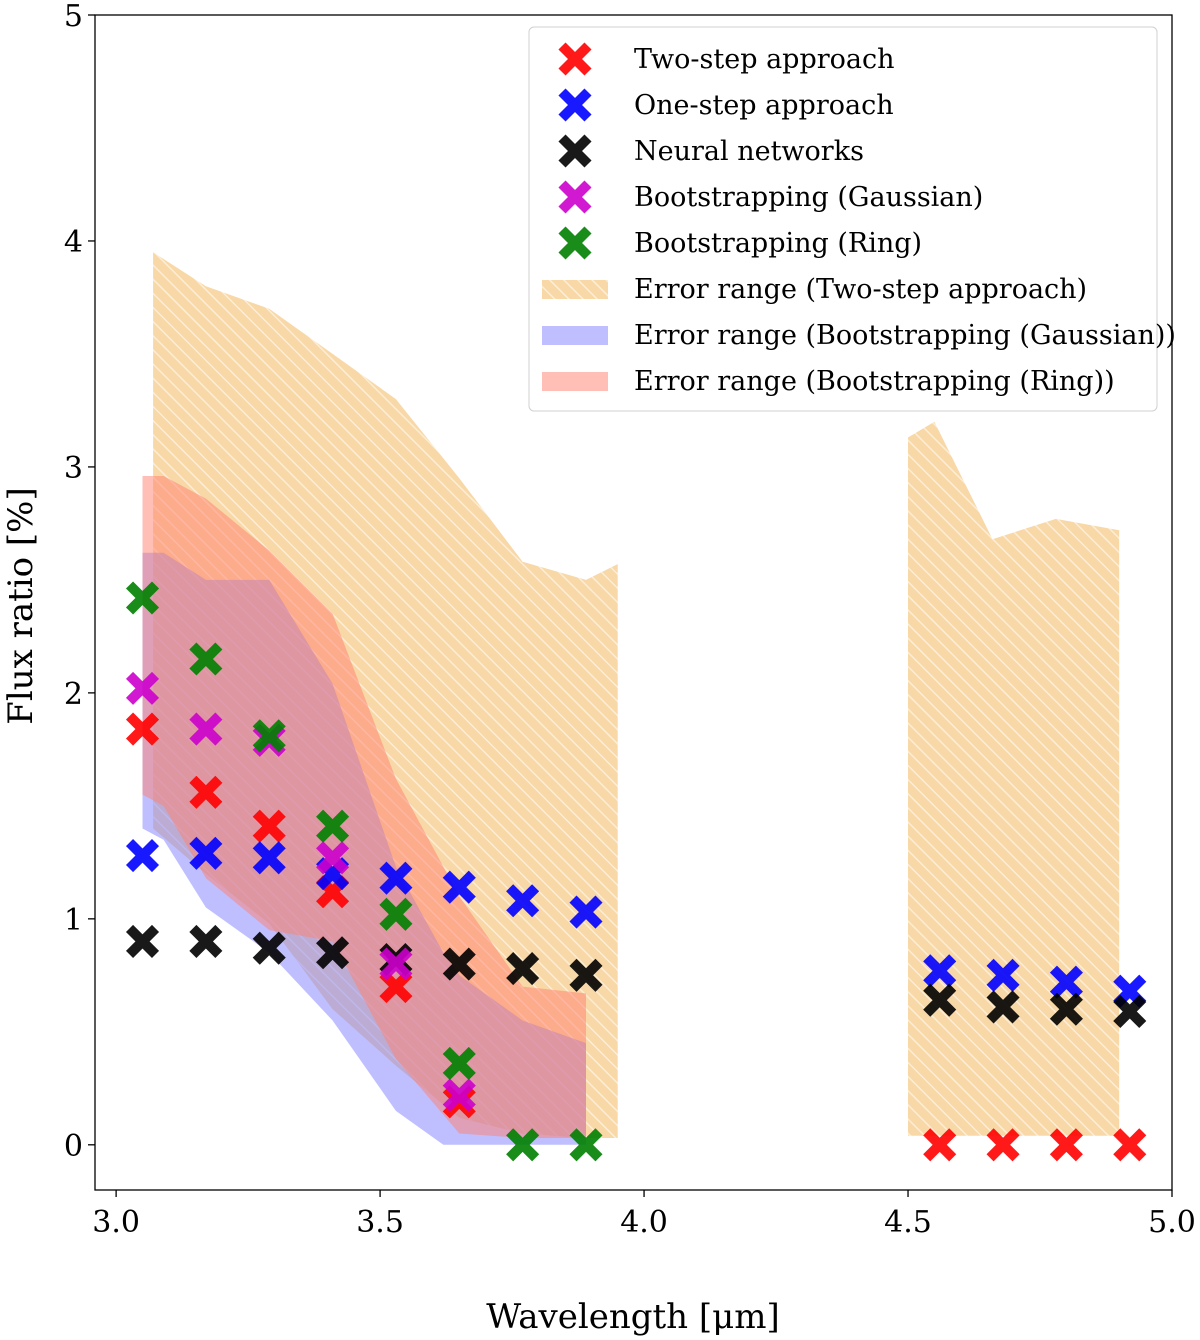  What do you see at coordinates (575, 289) in the screenshot?
I see `legend-swatch-error-range-two-step-approach` at bounding box center [575, 289].